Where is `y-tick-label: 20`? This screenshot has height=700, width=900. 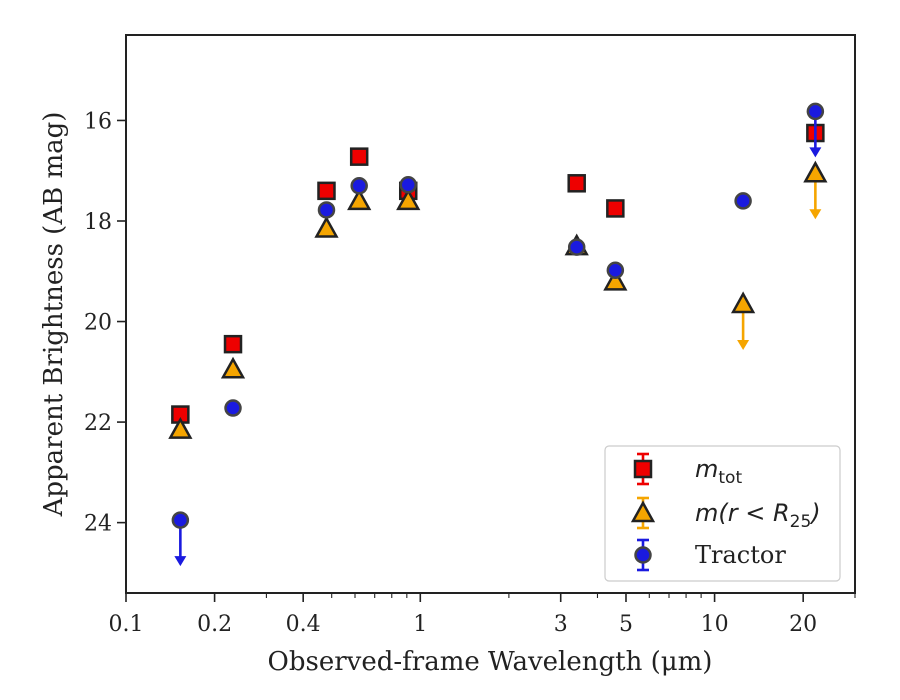
y-tick-label: 20 is located at coordinates (98, 323).